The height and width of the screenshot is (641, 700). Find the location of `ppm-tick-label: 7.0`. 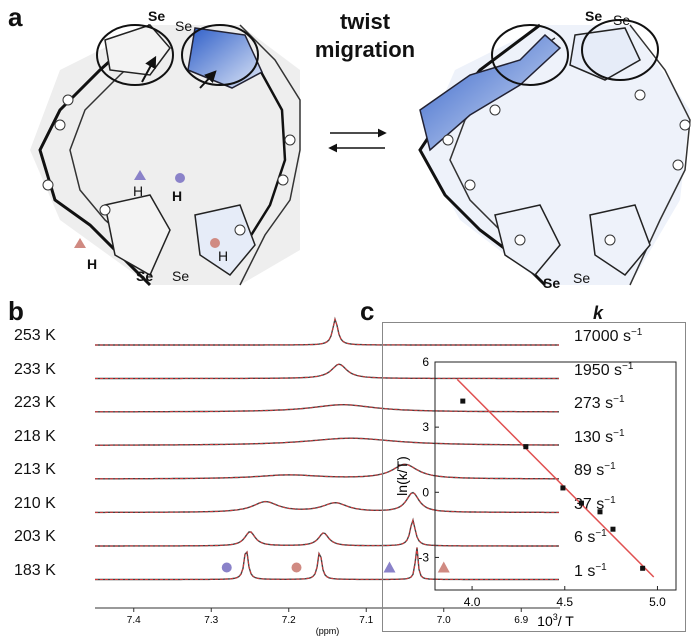

ppm-tick-label: 7.0 is located at coordinates (444, 620).